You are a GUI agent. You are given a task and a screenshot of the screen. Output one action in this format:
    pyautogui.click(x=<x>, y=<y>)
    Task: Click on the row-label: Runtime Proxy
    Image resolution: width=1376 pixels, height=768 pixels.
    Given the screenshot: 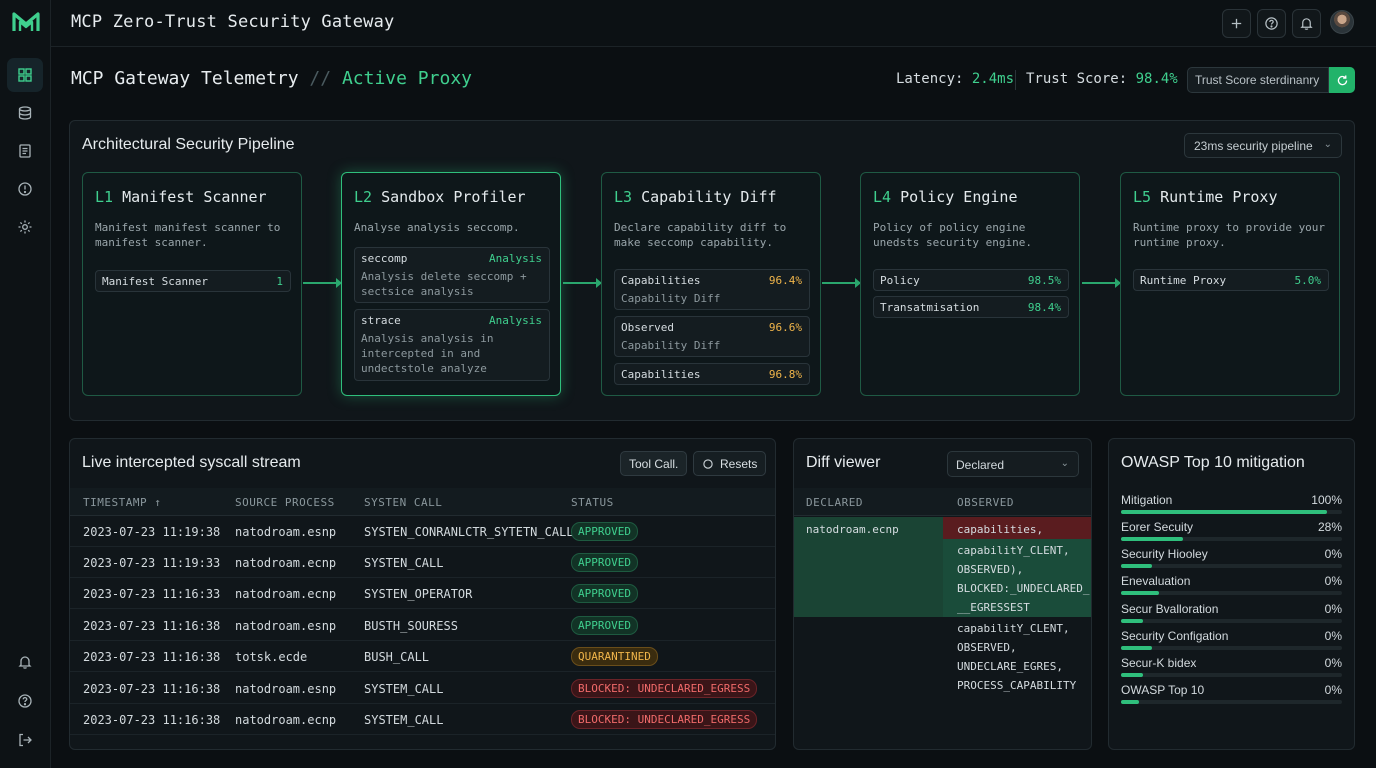 What is the action you would take?
    pyautogui.click(x=1183, y=280)
    